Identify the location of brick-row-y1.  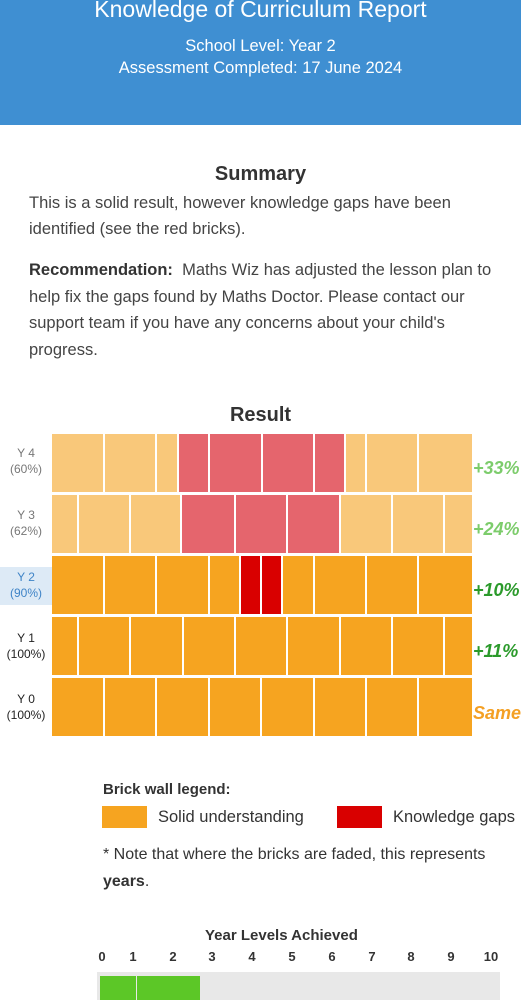
(262, 646).